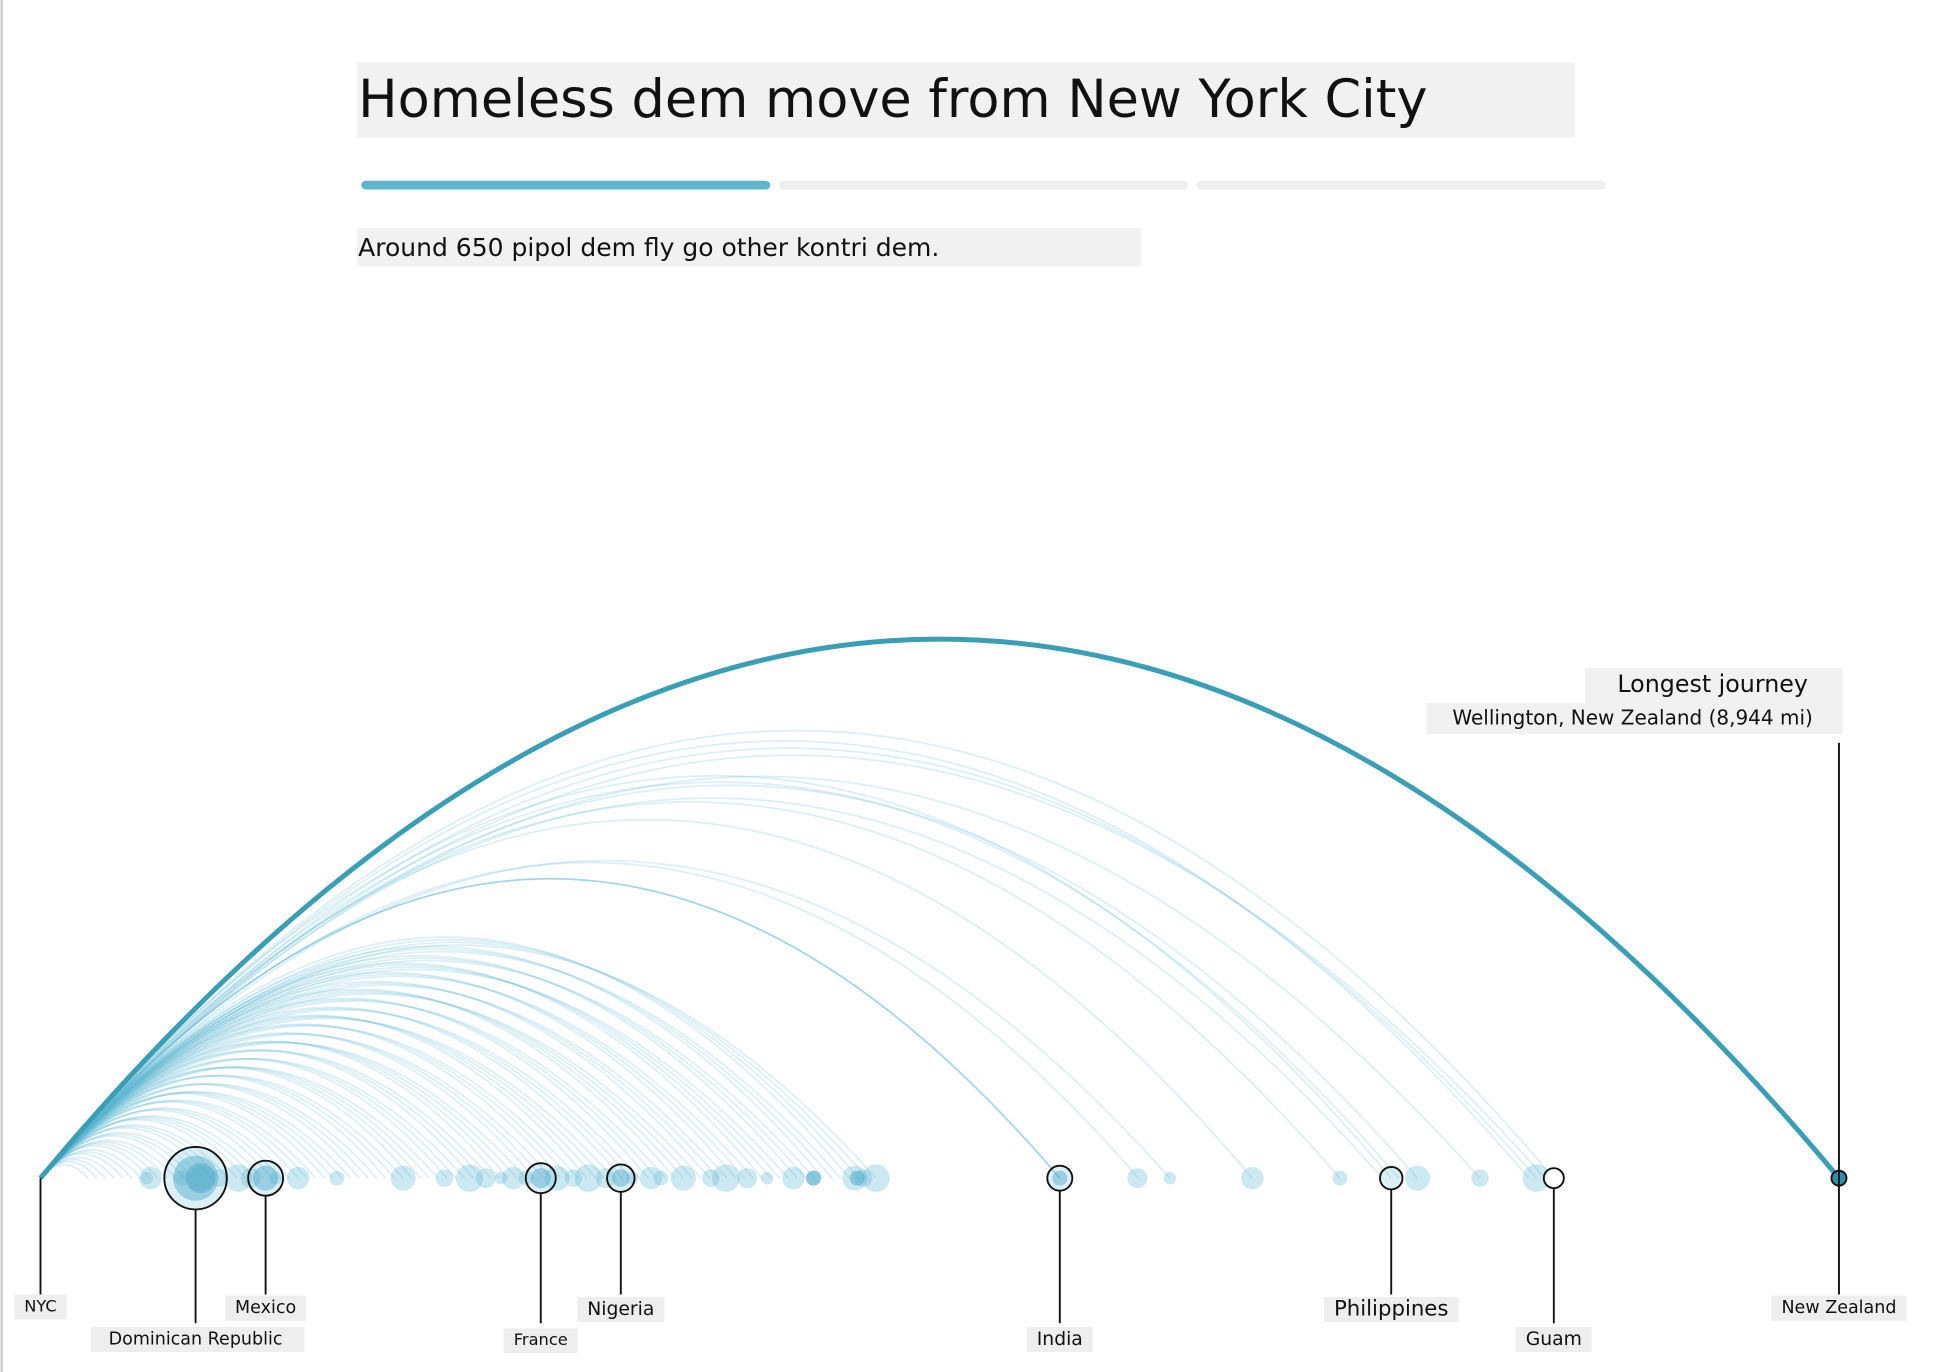 This screenshot has width=1952, height=1372. I want to click on destination-label: Guam, so click(1554, 1339).